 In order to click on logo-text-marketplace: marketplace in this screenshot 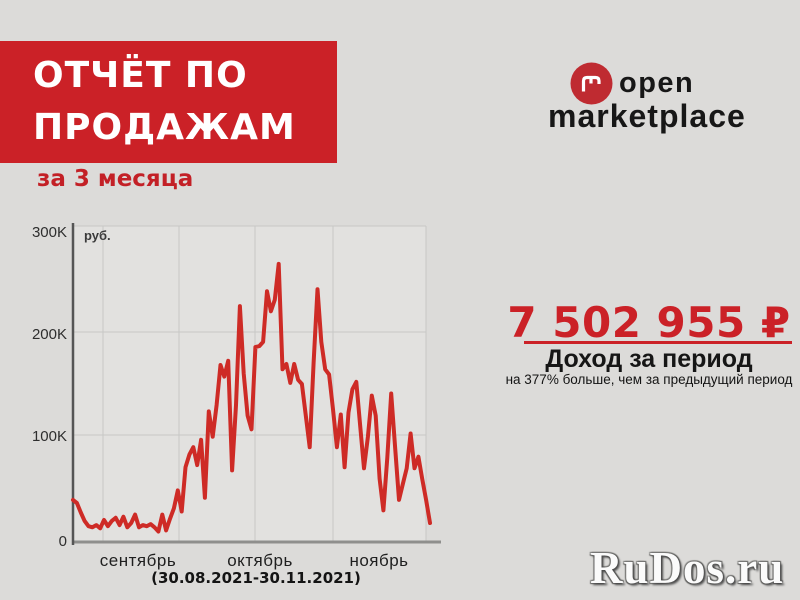, I will do `click(647, 116)`.